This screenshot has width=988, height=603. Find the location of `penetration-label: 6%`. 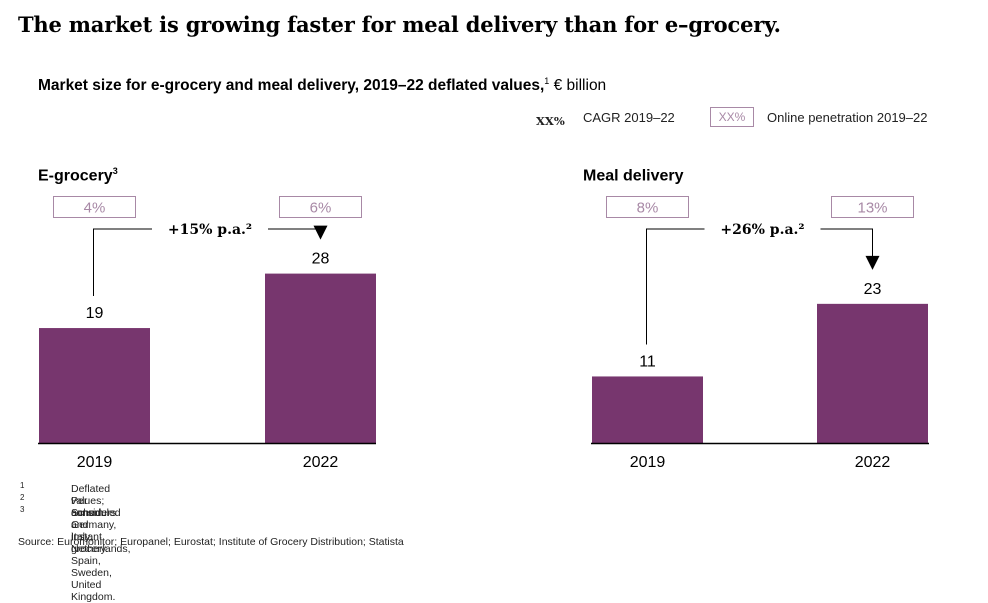

penetration-label: 6% is located at coordinates (321, 208).